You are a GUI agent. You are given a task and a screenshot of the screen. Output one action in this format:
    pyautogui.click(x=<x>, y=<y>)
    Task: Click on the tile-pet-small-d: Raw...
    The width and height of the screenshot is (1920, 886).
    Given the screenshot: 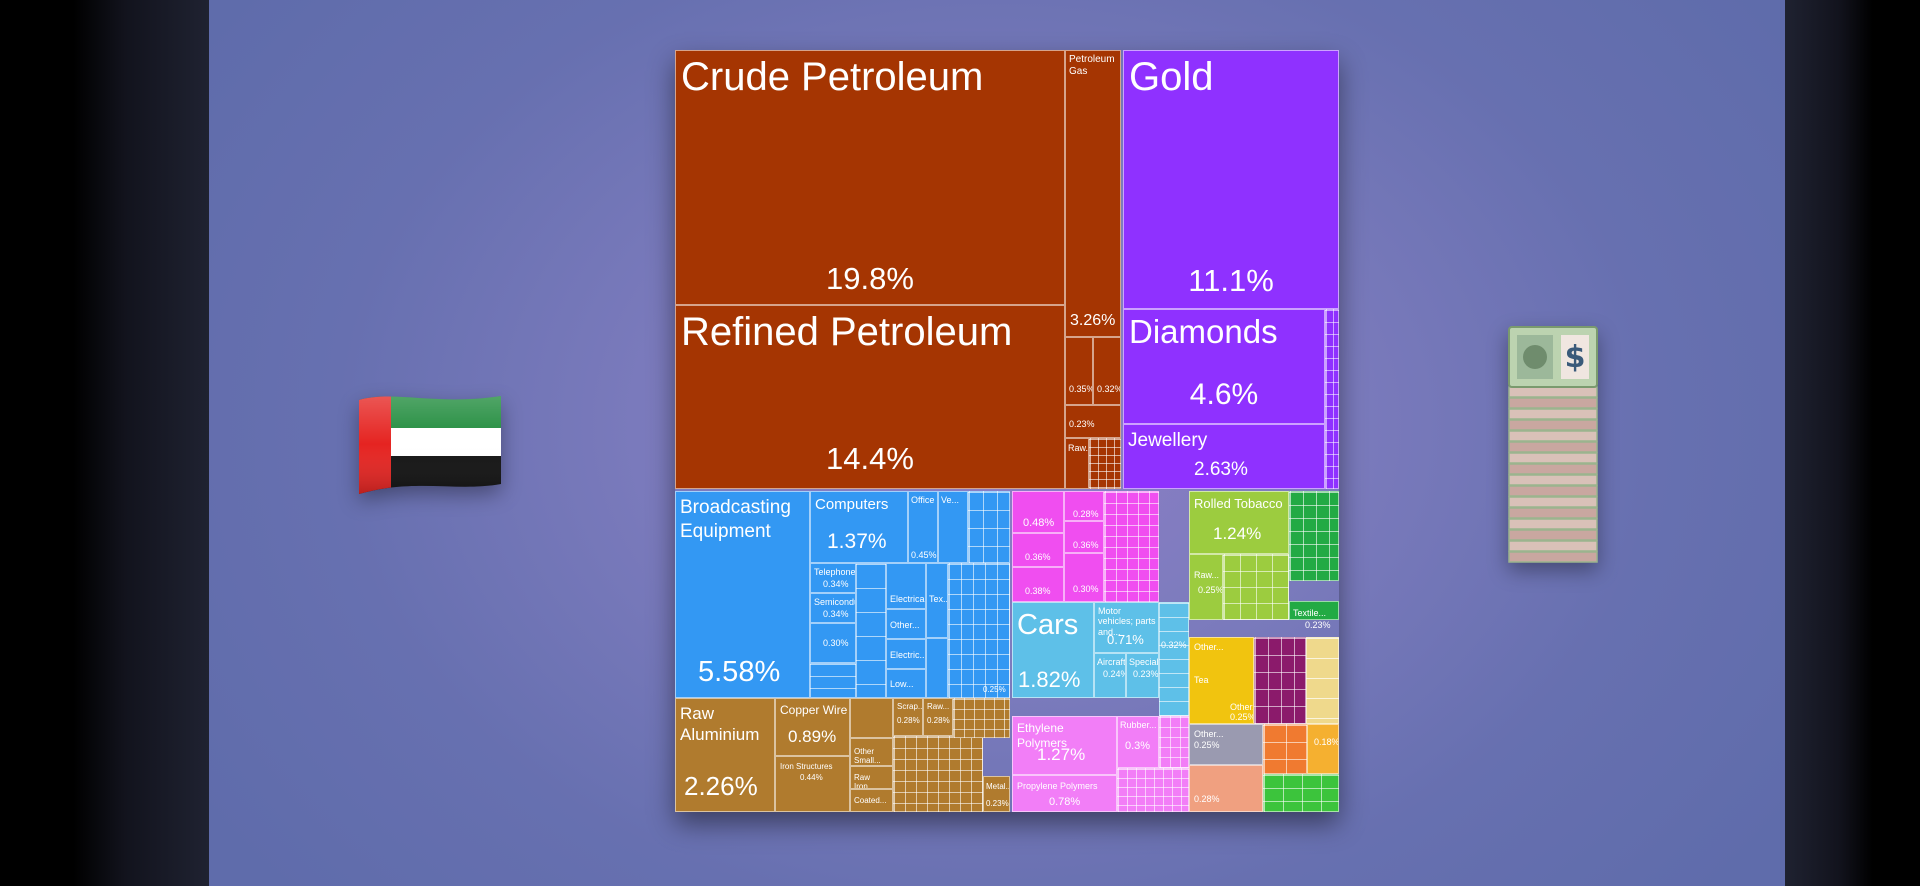 What is the action you would take?
    pyautogui.click(x=1077, y=463)
    